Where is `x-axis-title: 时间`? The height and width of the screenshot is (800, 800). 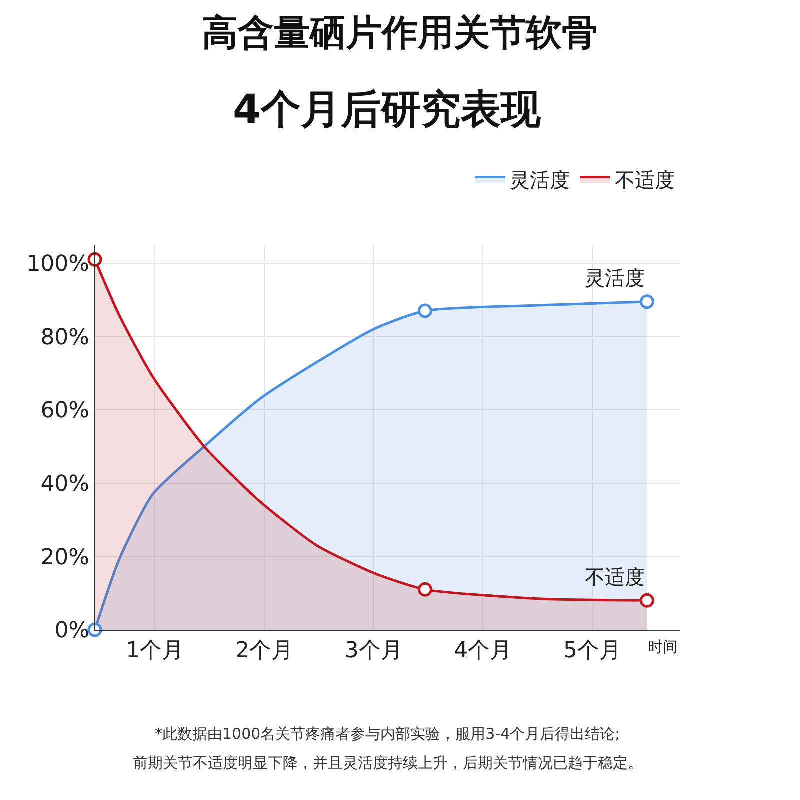
x-axis-title: 时间 is located at coordinates (663, 647).